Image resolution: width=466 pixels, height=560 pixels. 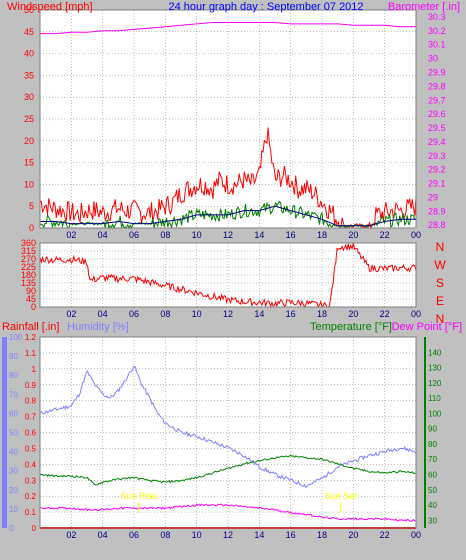 I want to click on rainfall-tick-label: 0, so click(x=34, y=528).